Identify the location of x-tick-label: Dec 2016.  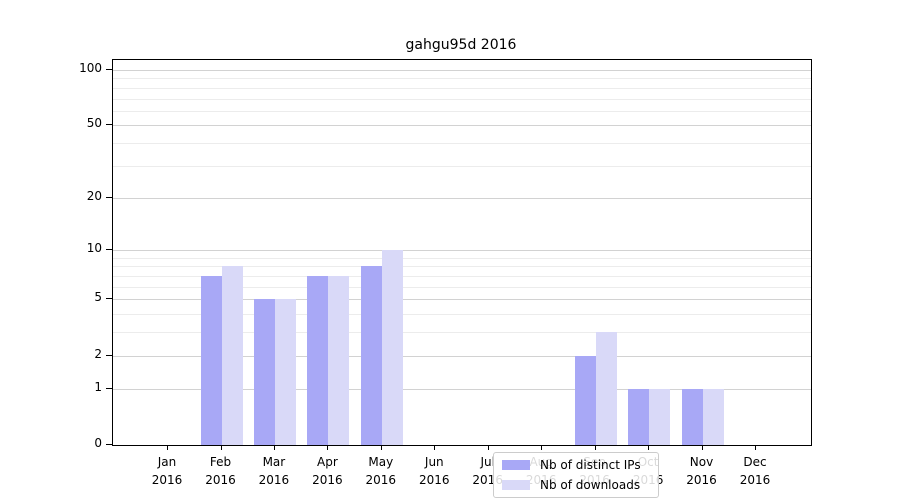
(755, 471).